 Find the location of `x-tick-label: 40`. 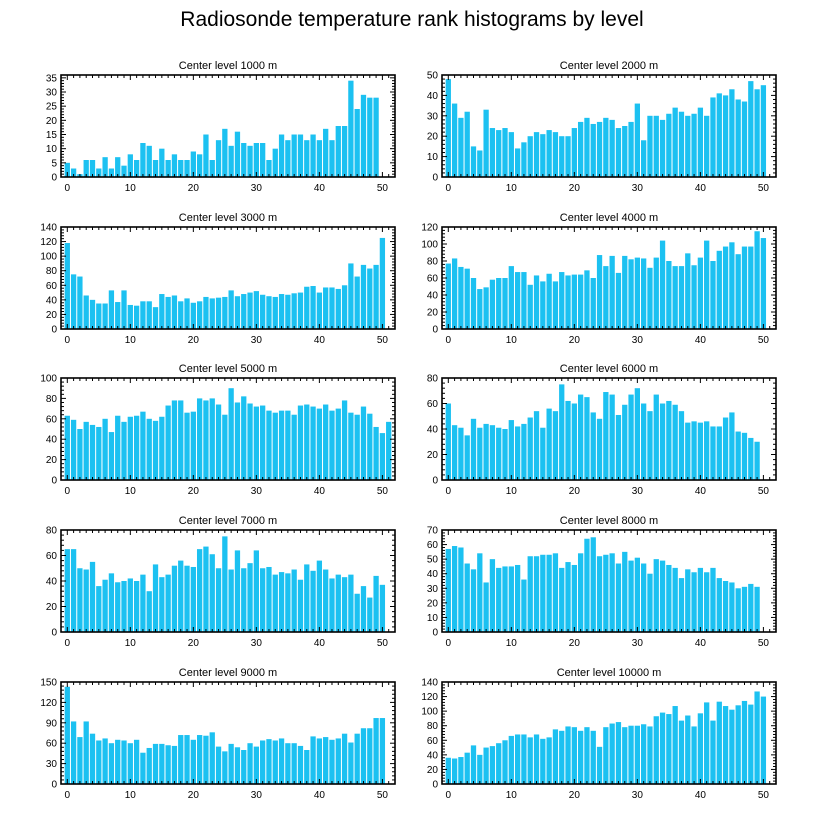

x-tick-label: 40 is located at coordinates (320, 491).